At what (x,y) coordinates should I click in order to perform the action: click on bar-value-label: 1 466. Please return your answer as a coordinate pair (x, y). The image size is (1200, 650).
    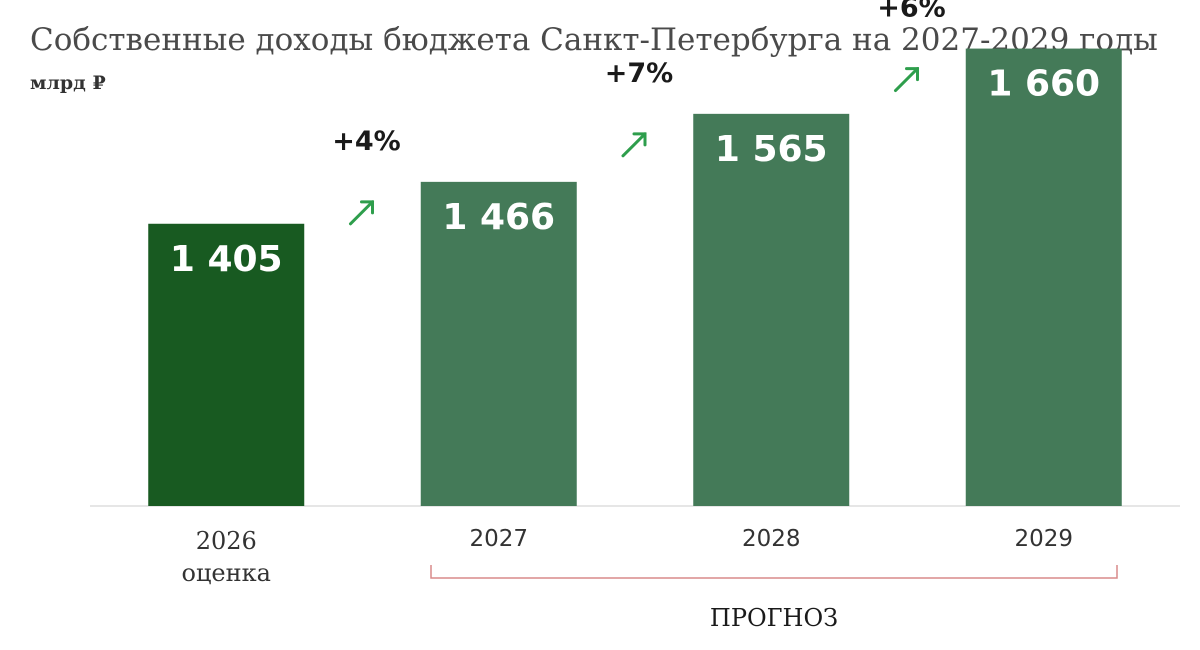
    Looking at the image, I should click on (498, 217).